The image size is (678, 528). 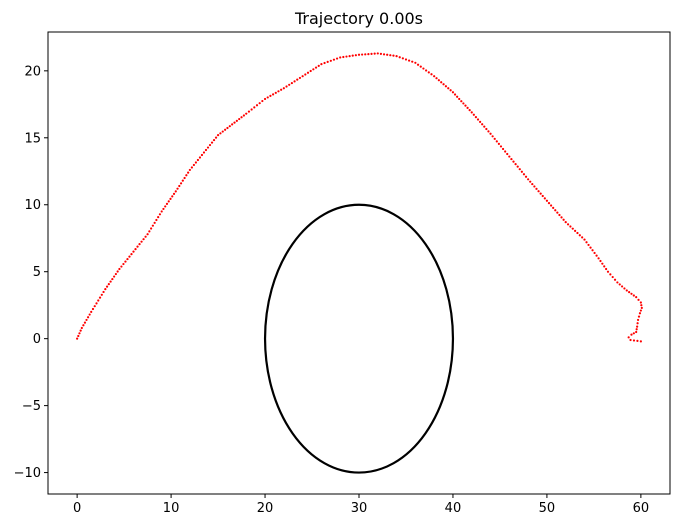 What do you see at coordinates (265, 508) in the screenshot?
I see `x-tick-label: 20` at bounding box center [265, 508].